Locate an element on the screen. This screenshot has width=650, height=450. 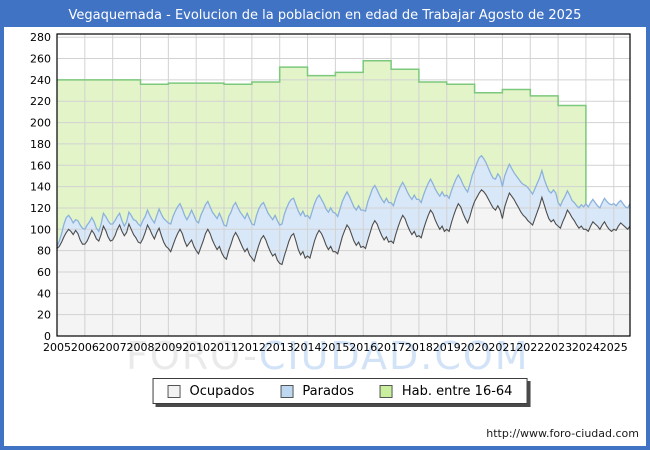
x-tick-label: 2025 is located at coordinates (614, 347).